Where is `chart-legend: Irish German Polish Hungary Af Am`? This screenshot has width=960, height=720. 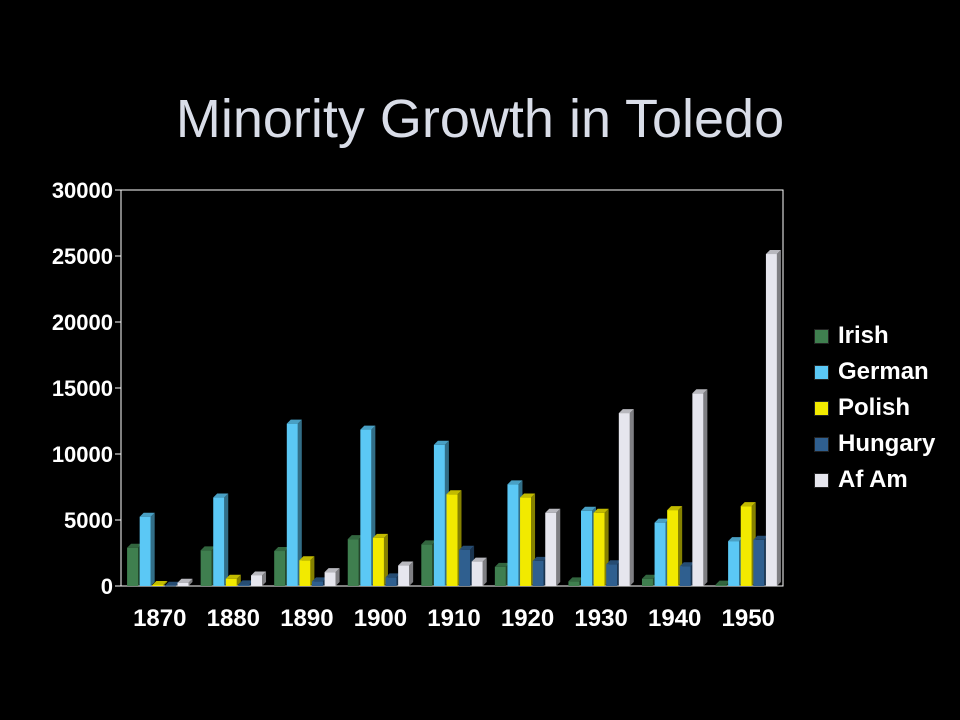 chart-legend: Irish German Polish Hungary Af Am is located at coordinates (874, 408).